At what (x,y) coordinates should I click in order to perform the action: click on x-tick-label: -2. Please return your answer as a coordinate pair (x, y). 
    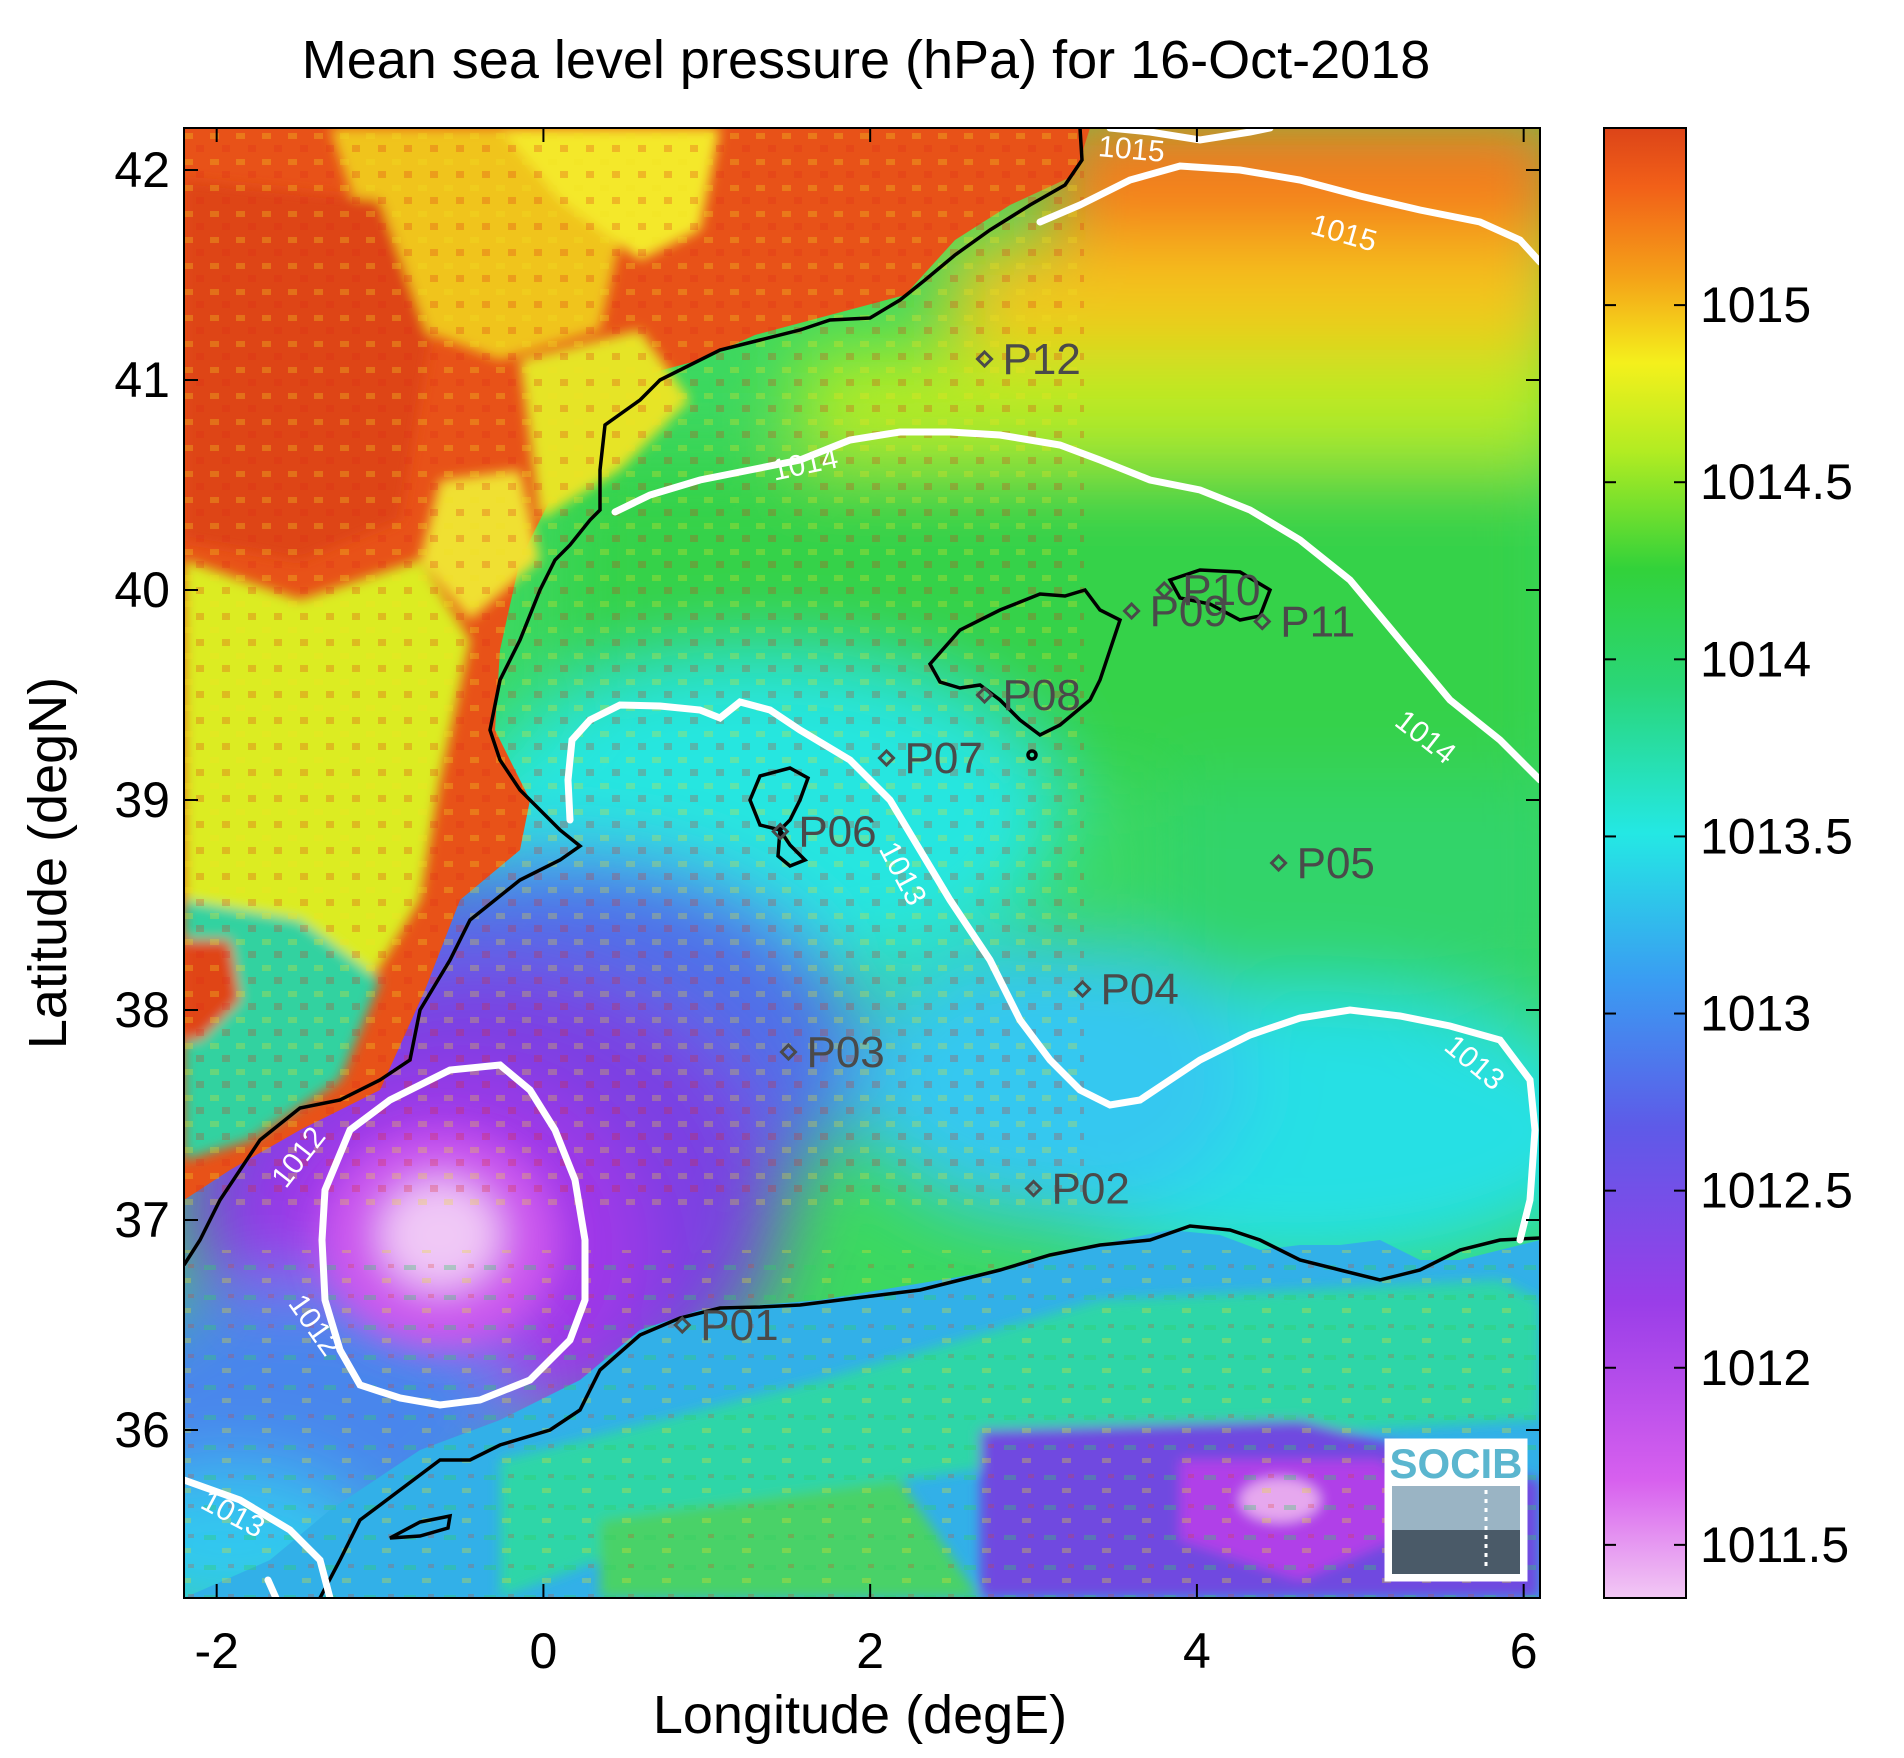
    Looking at the image, I should click on (216, 1651).